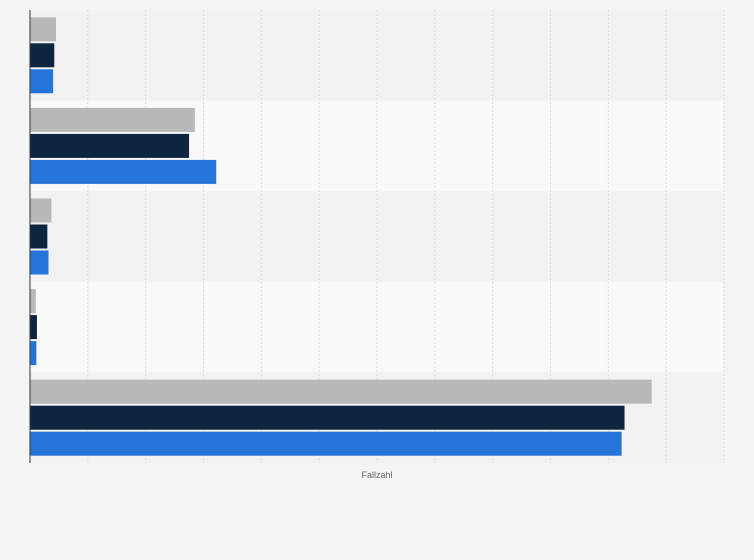 This screenshot has width=754, height=560. Describe the element at coordinates (377, 236) in the screenshot. I see `category-band` at that location.